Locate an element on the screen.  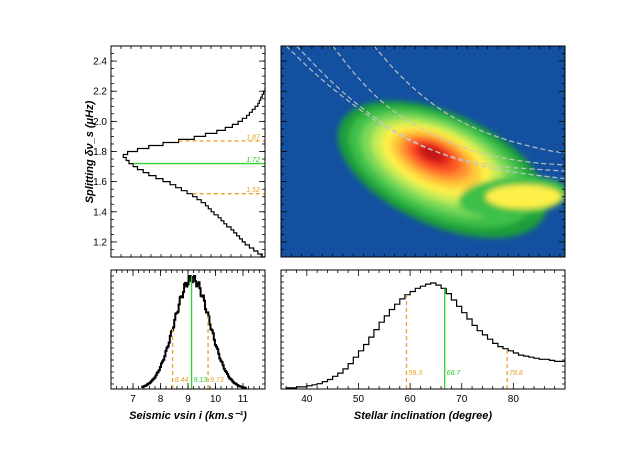
inclination-tick-label: 40 is located at coordinates (307, 399).